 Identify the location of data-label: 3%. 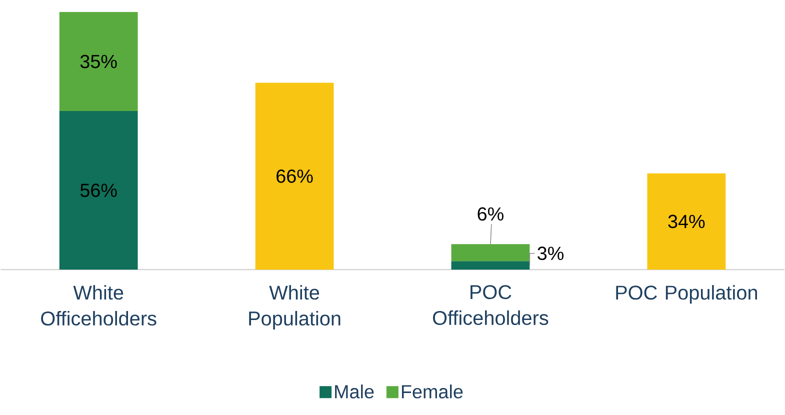
(551, 253).